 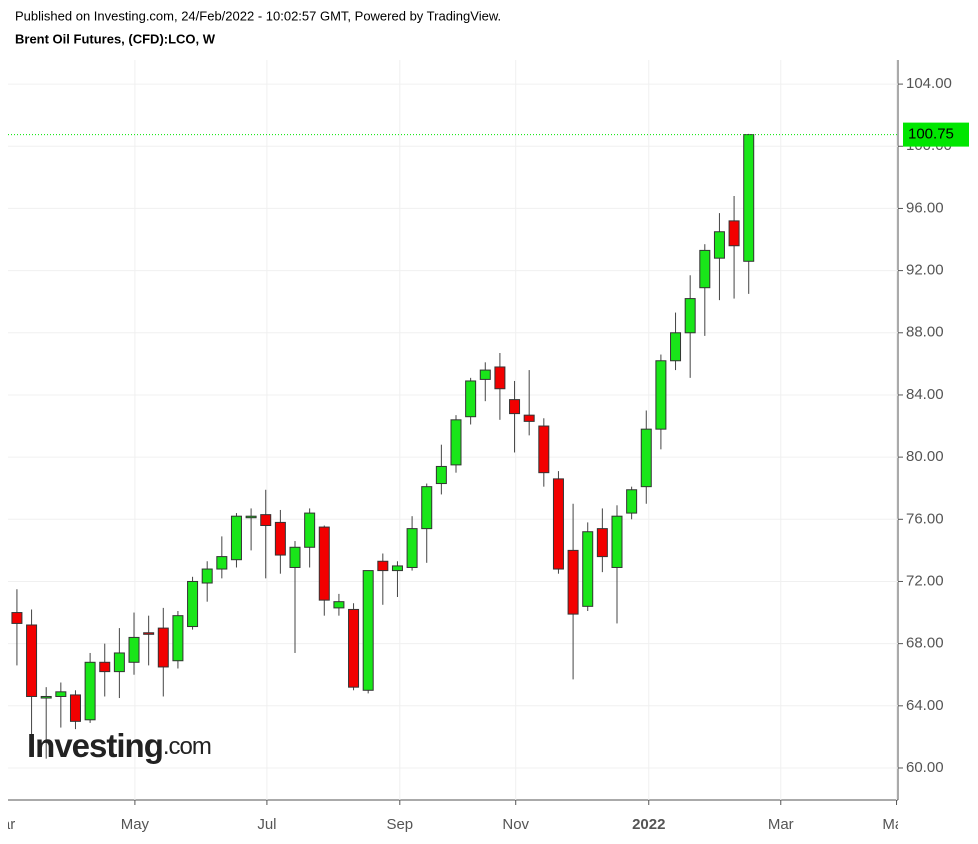 I want to click on y-tick-label: 64.00, so click(x=925, y=705).